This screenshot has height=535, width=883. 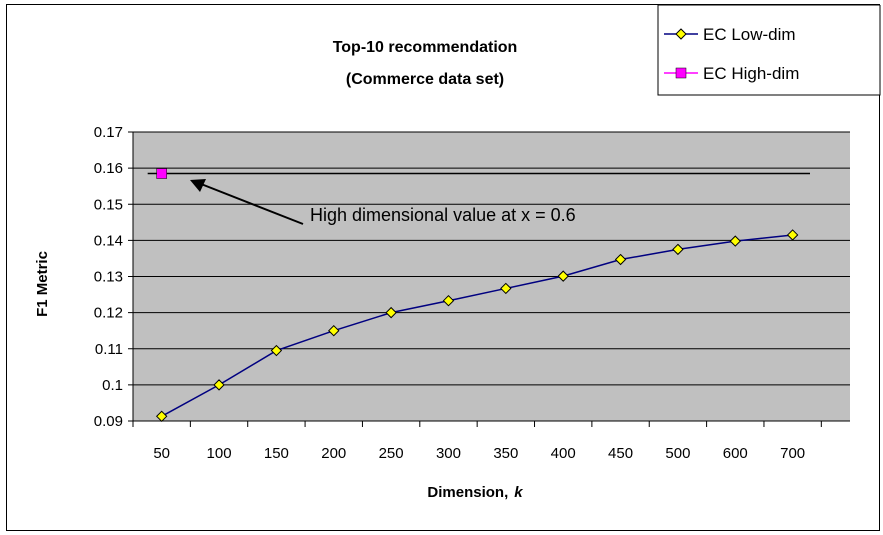 I want to click on legend: EC Low-dim EC High-dim, so click(x=769, y=50).